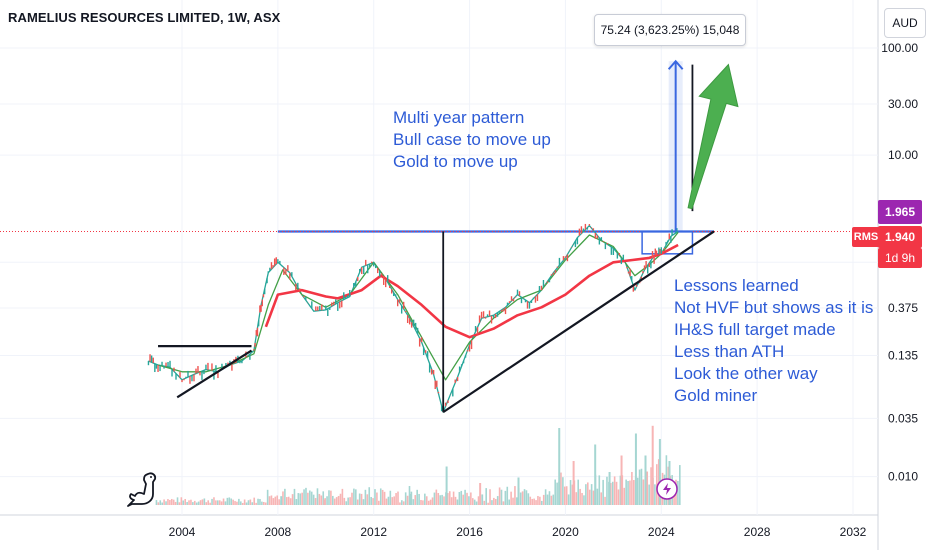 This screenshot has height=550, width=932. I want to click on y-tick-label: 10.00, so click(903, 155).